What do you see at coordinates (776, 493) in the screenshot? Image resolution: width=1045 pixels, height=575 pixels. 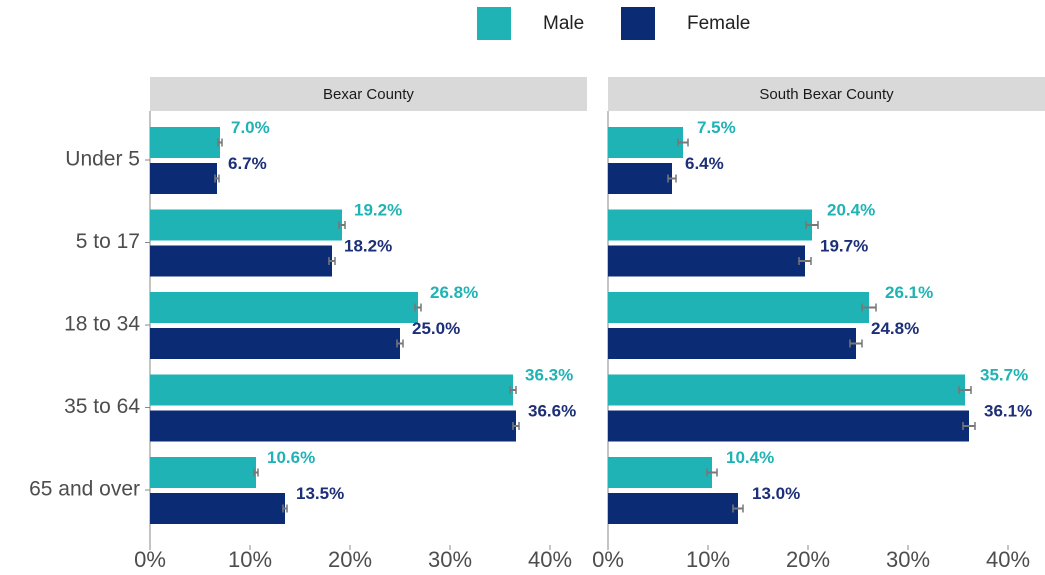 I see `value-label: 13.0%` at bounding box center [776, 493].